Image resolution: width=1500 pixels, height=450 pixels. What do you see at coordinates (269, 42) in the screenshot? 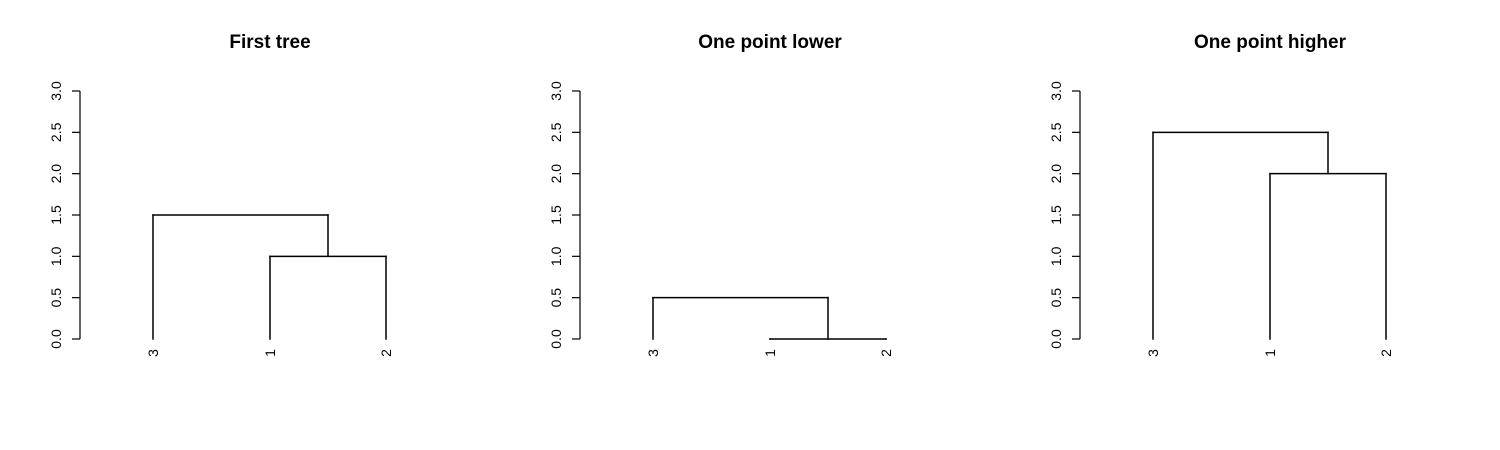
I see `chart-title: First tree` at bounding box center [269, 42].